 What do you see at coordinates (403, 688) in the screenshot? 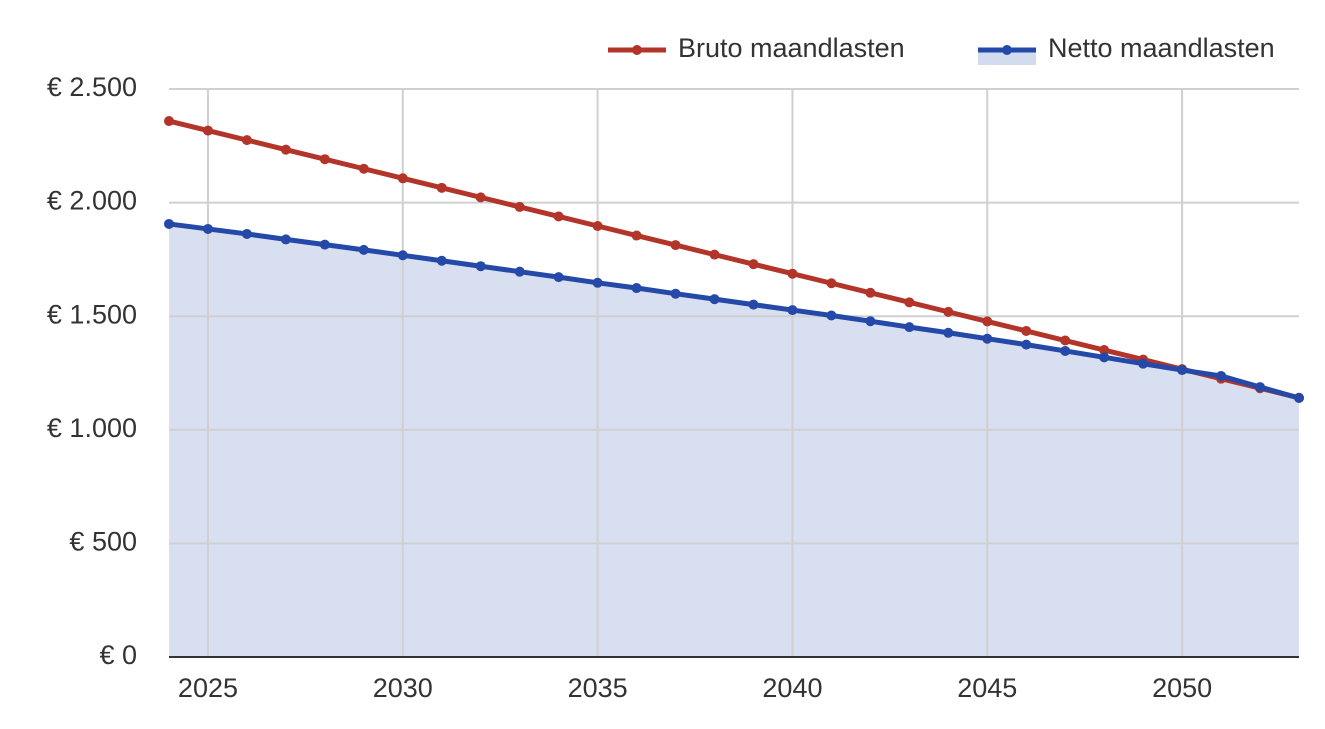
I see `x-tick-label: 2030` at bounding box center [403, 688].